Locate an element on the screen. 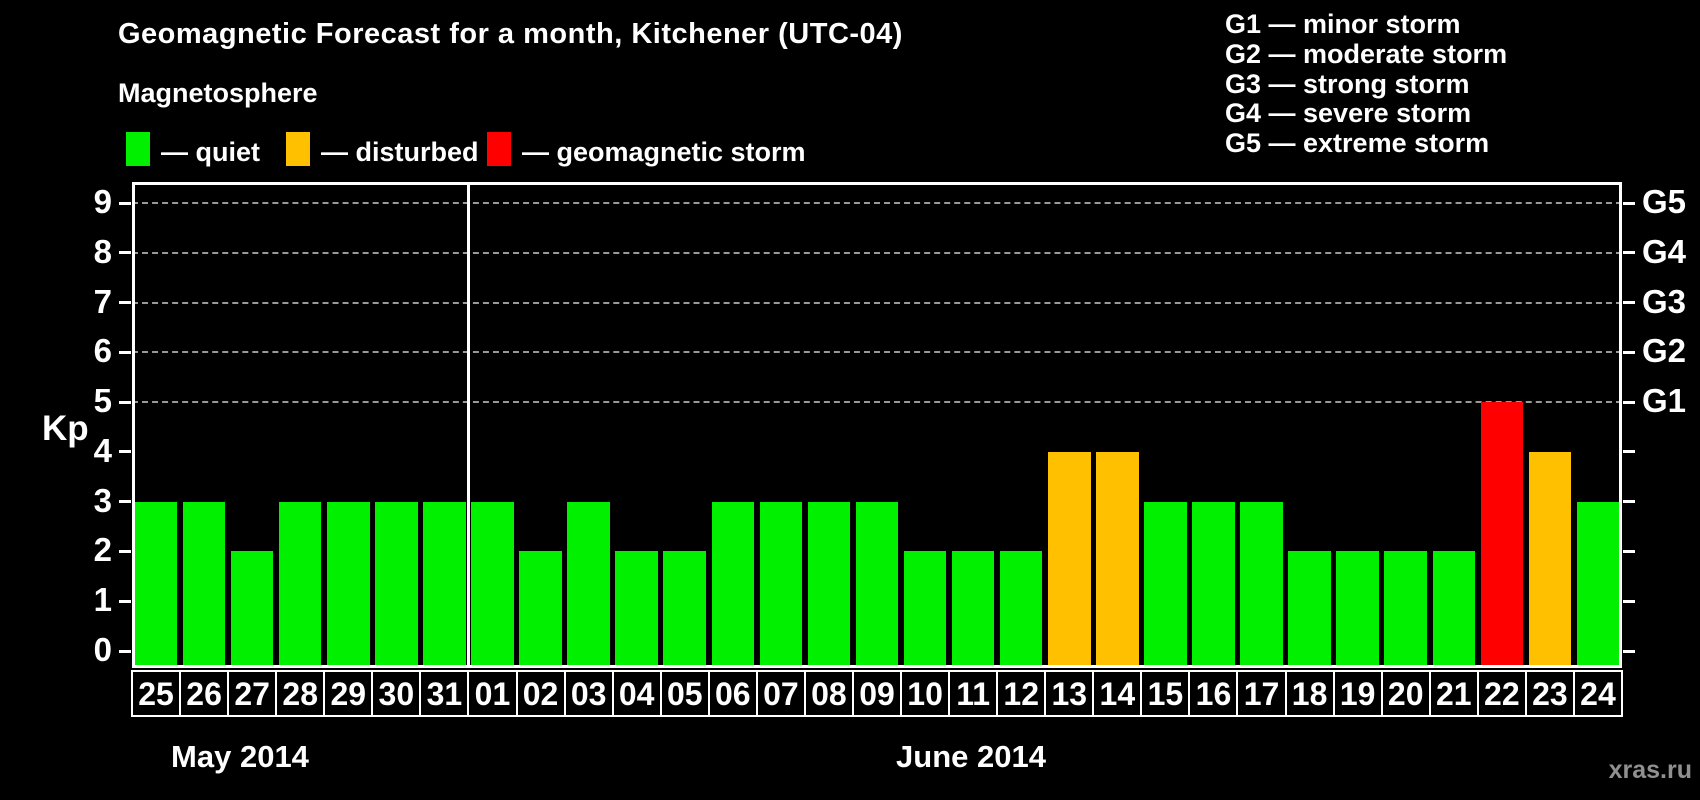 Image resolution: width=1700 pixels, height=800 pixels. y-tick-label: 9 is located at coordinates (102, 201).